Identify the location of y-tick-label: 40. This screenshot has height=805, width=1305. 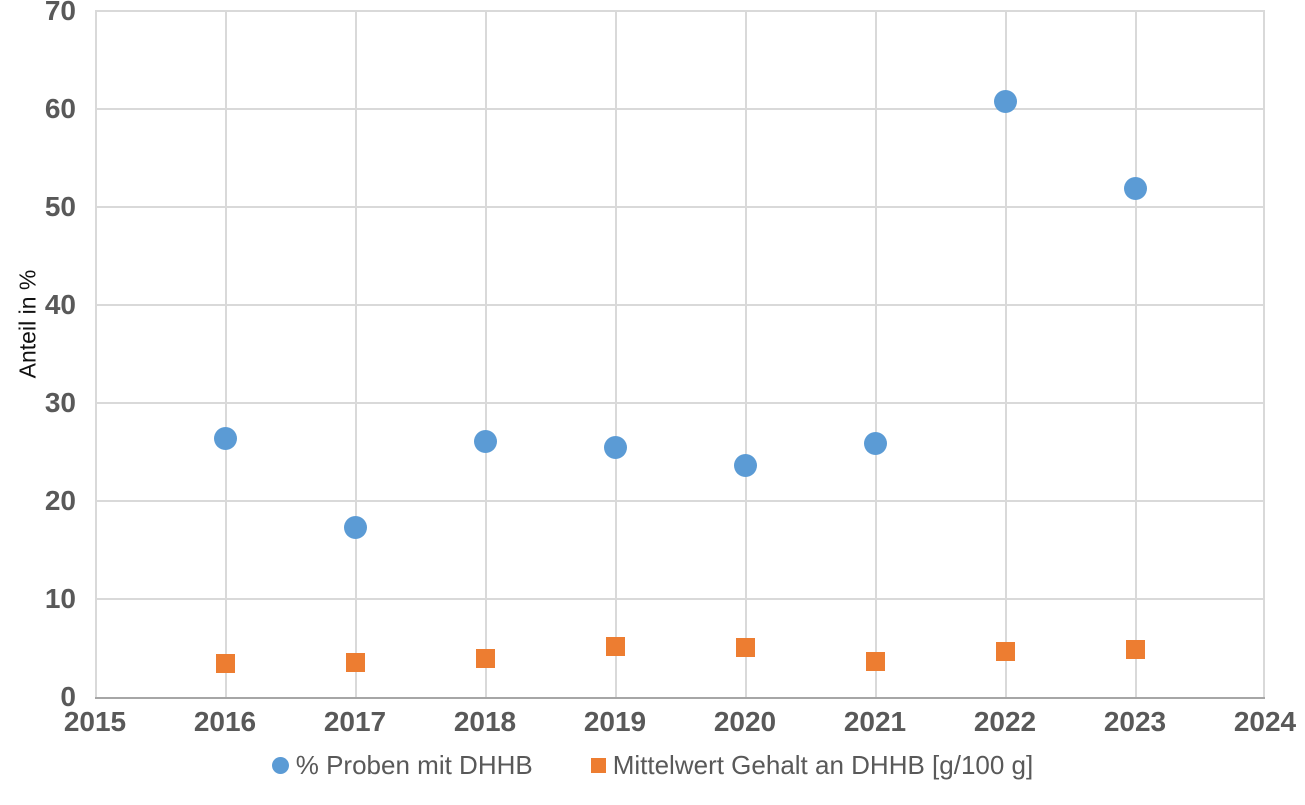
(60, 304).